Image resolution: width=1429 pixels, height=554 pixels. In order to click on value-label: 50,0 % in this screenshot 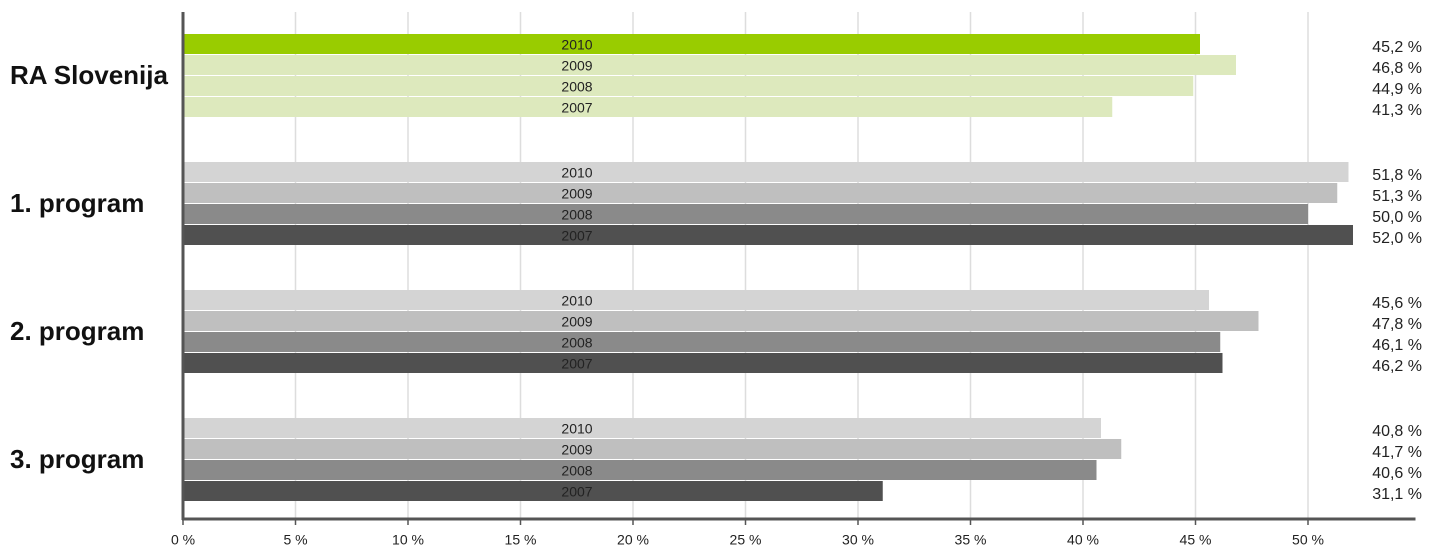, I will do `click(1397, 217)`.